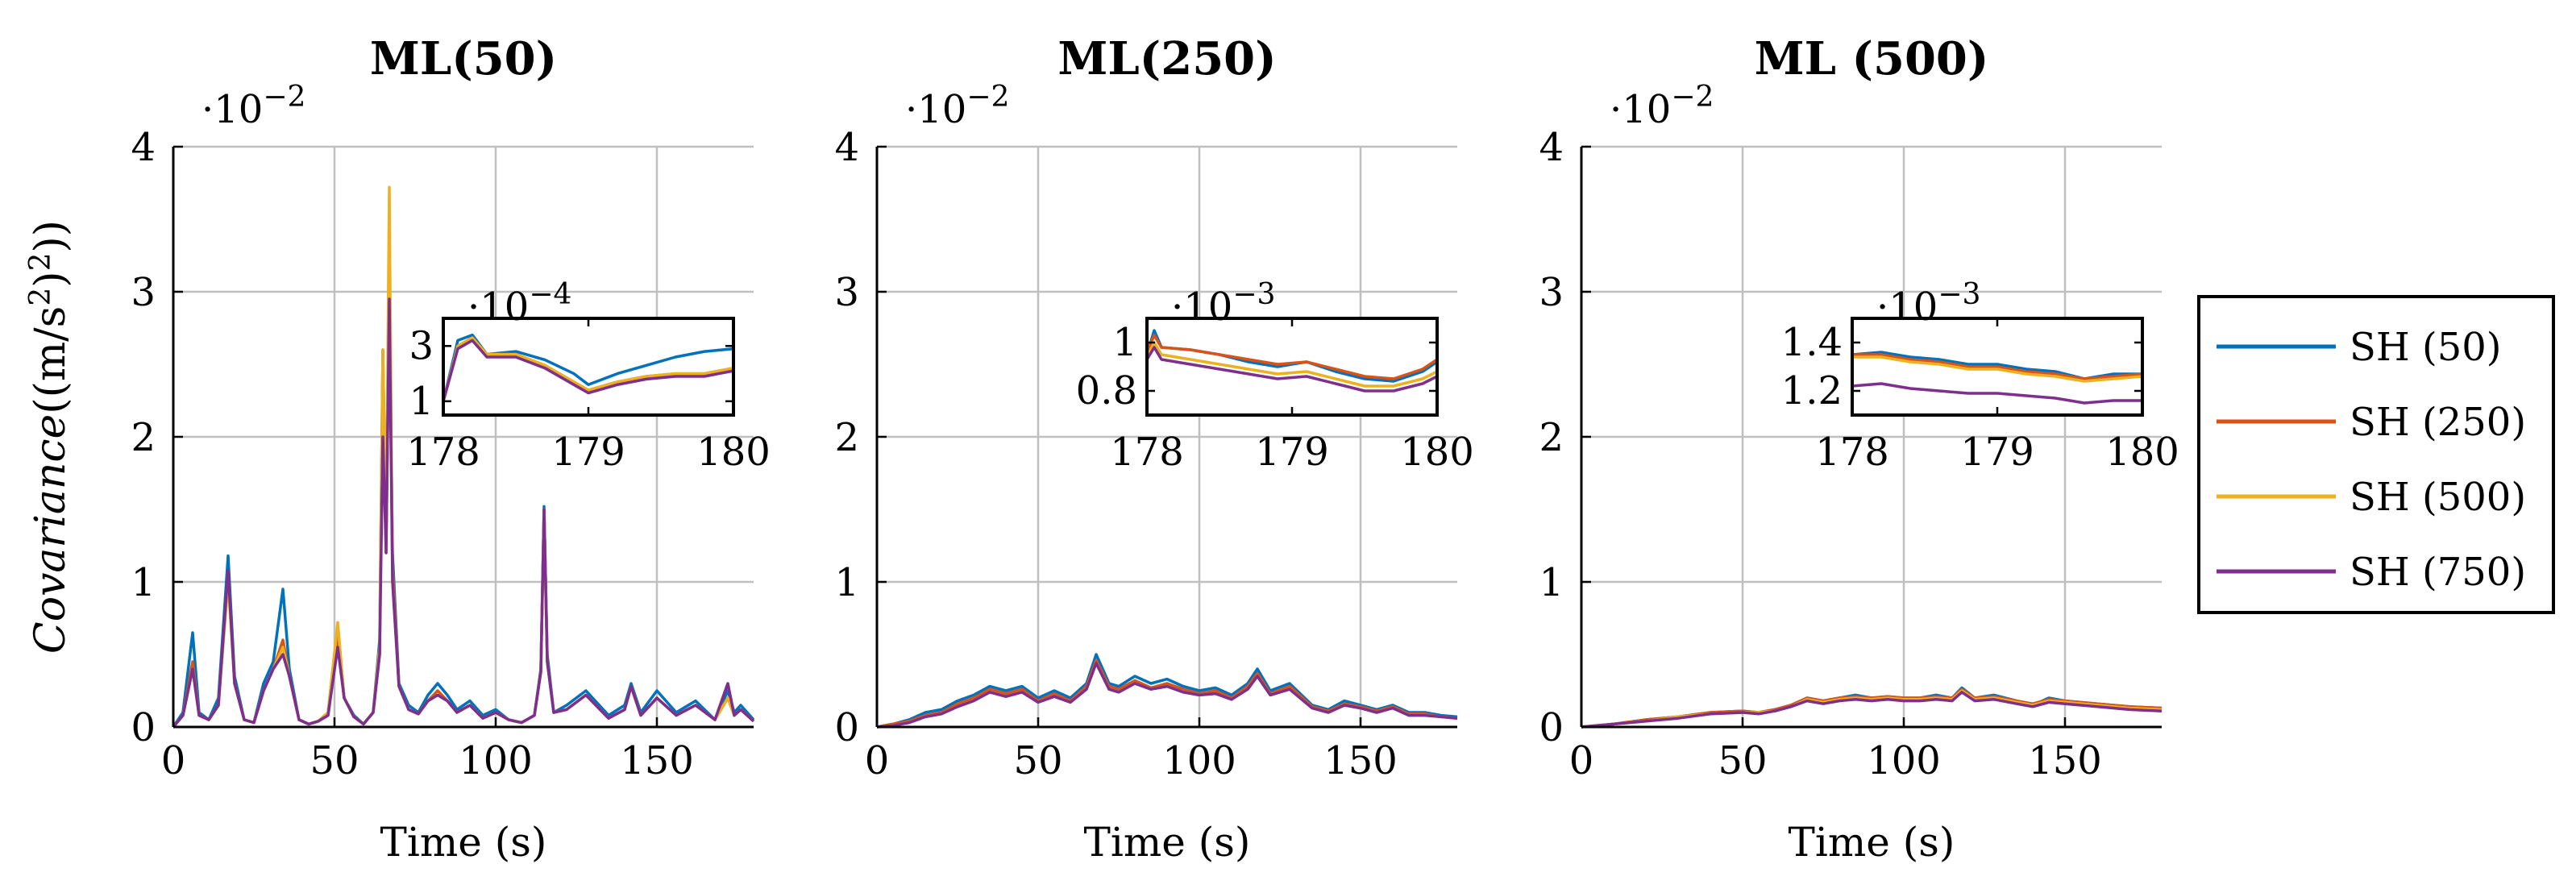 This screenshot has height=893, width=2576. What do you see at coordinates (463, 59) in the screenshot?
I see `panel-title: ML(50)` at bounding box center [463, 59].